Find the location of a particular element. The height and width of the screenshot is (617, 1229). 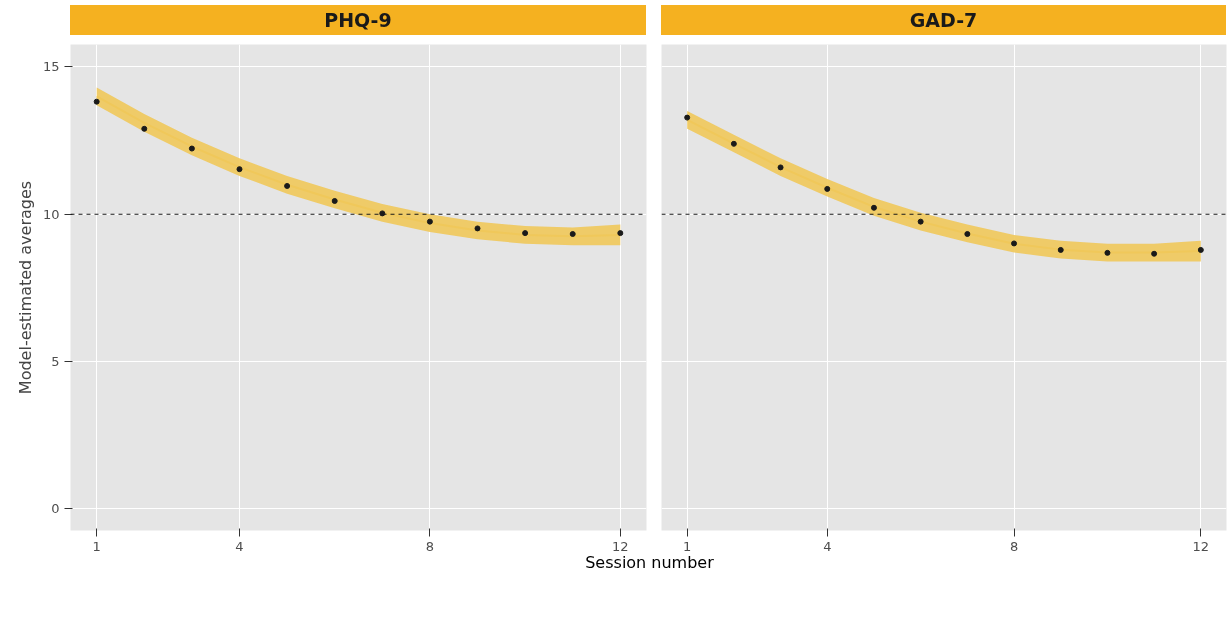

y-axis-title: Model-estimated averages is located at coordinates (25, 287).